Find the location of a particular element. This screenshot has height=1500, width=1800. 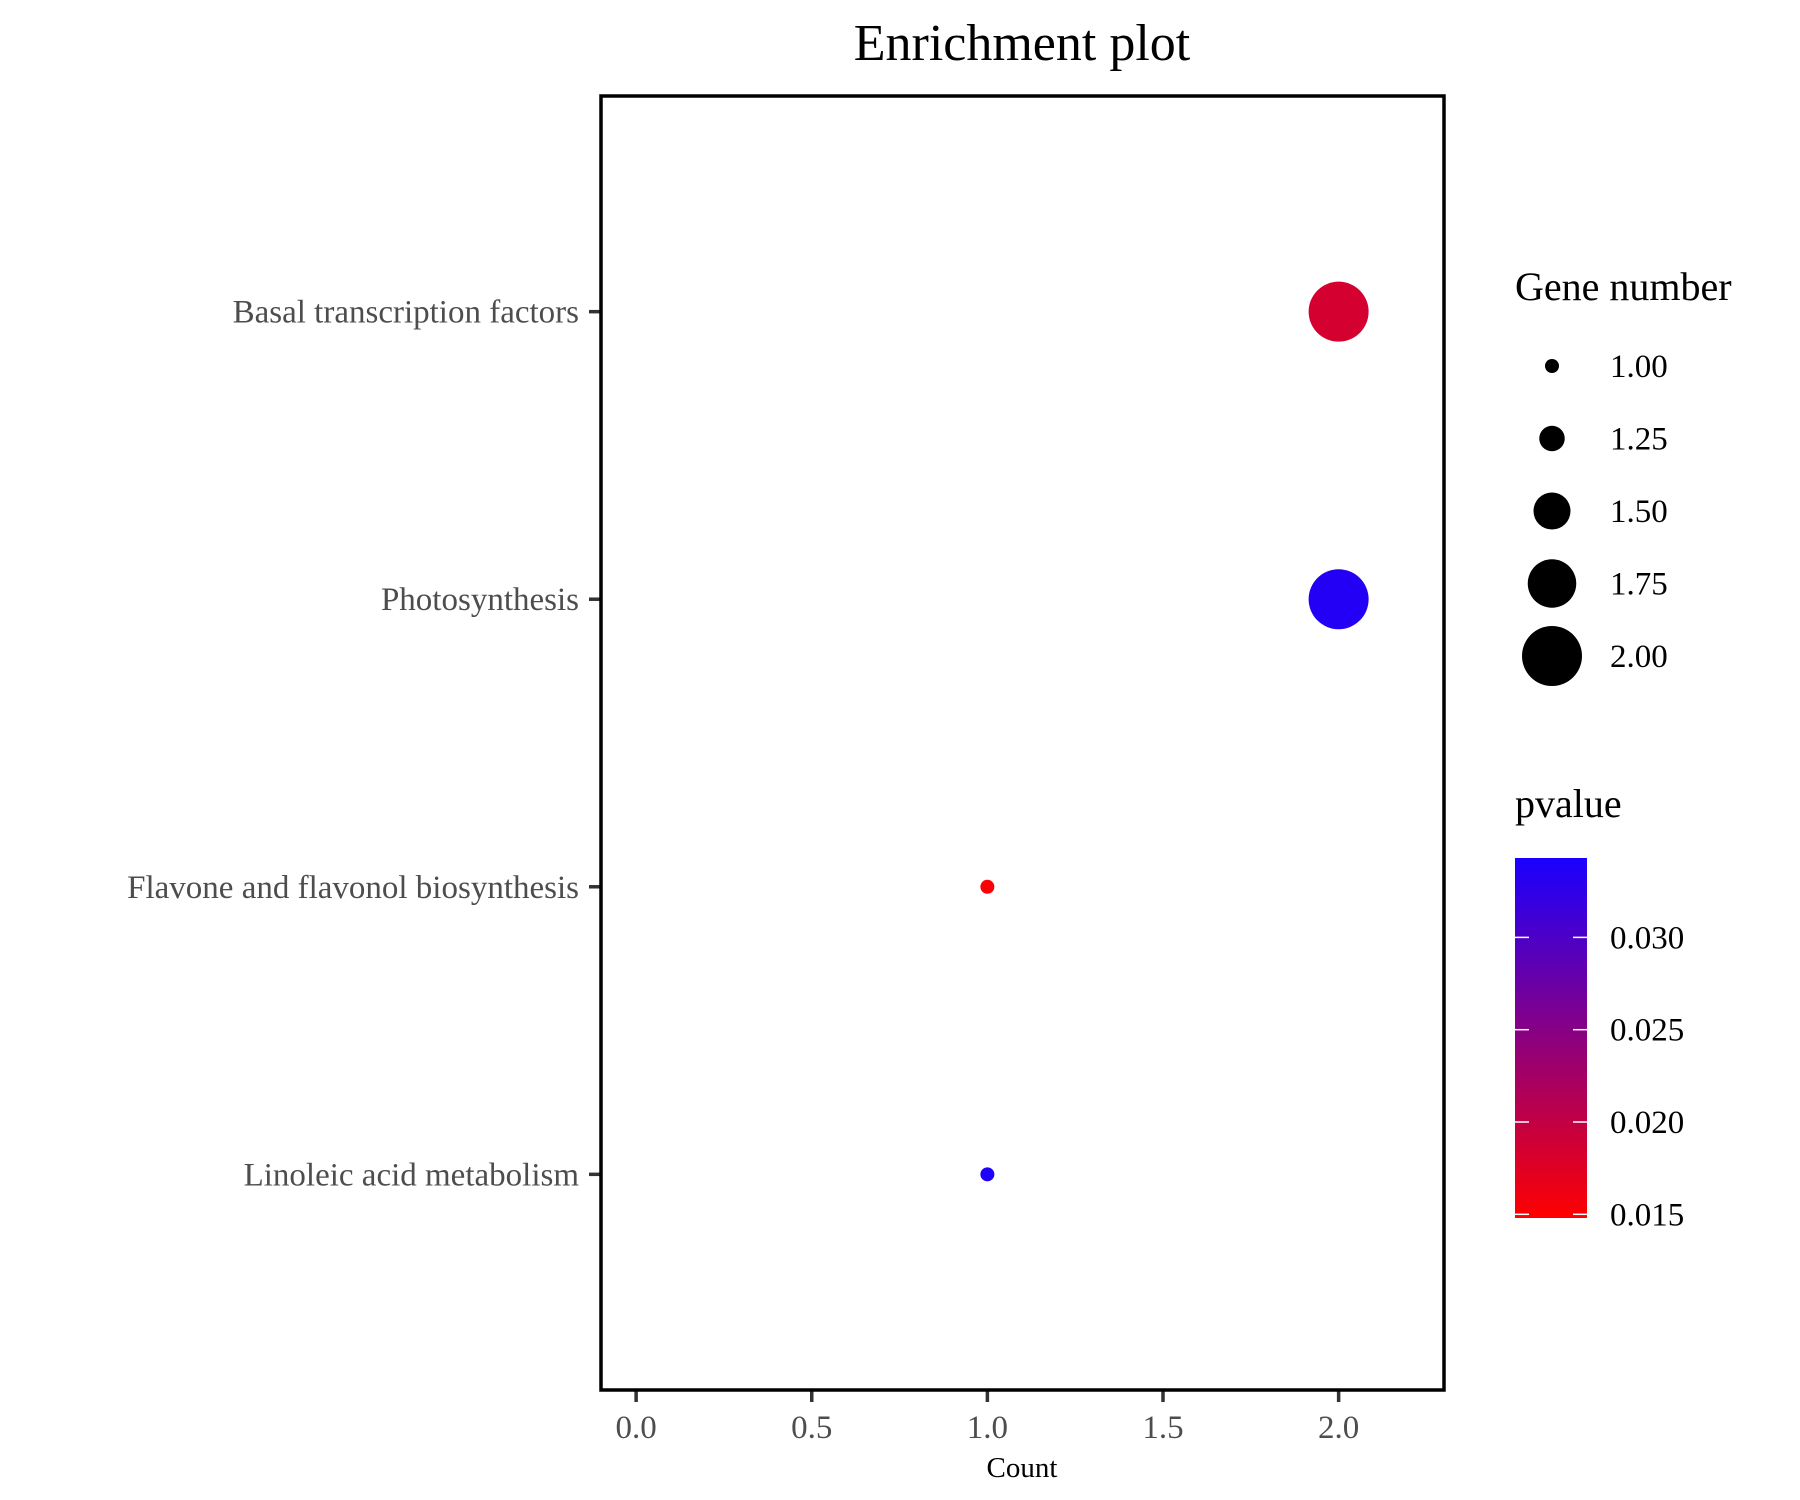

colorbar-label: 0.020 is located at coordinates (1647, 1123).